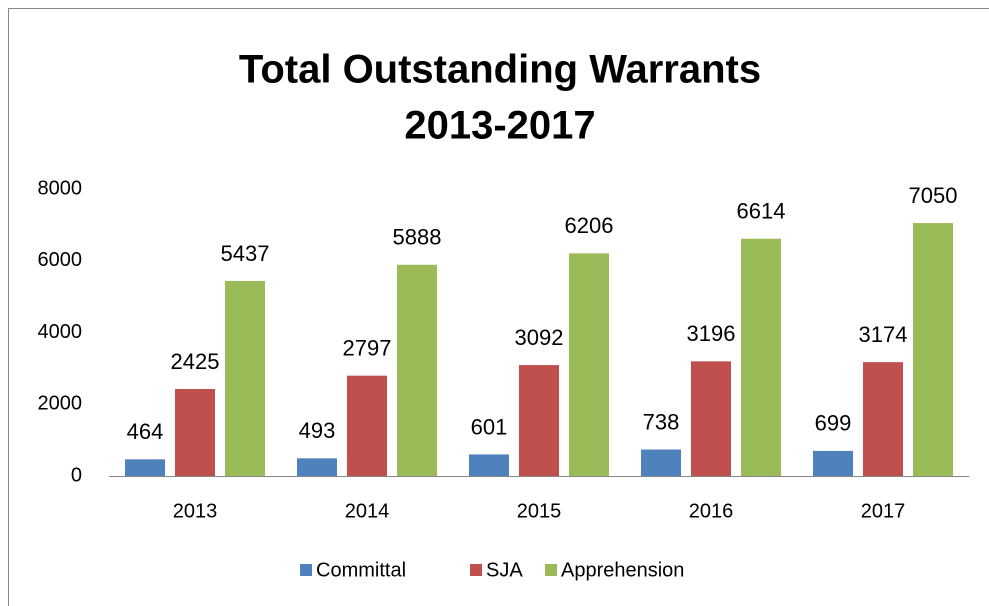  What do you see at coordinates (361, 570) in the screenshot?
I see `legend-label: Committal` at bounding box center [361, 570].